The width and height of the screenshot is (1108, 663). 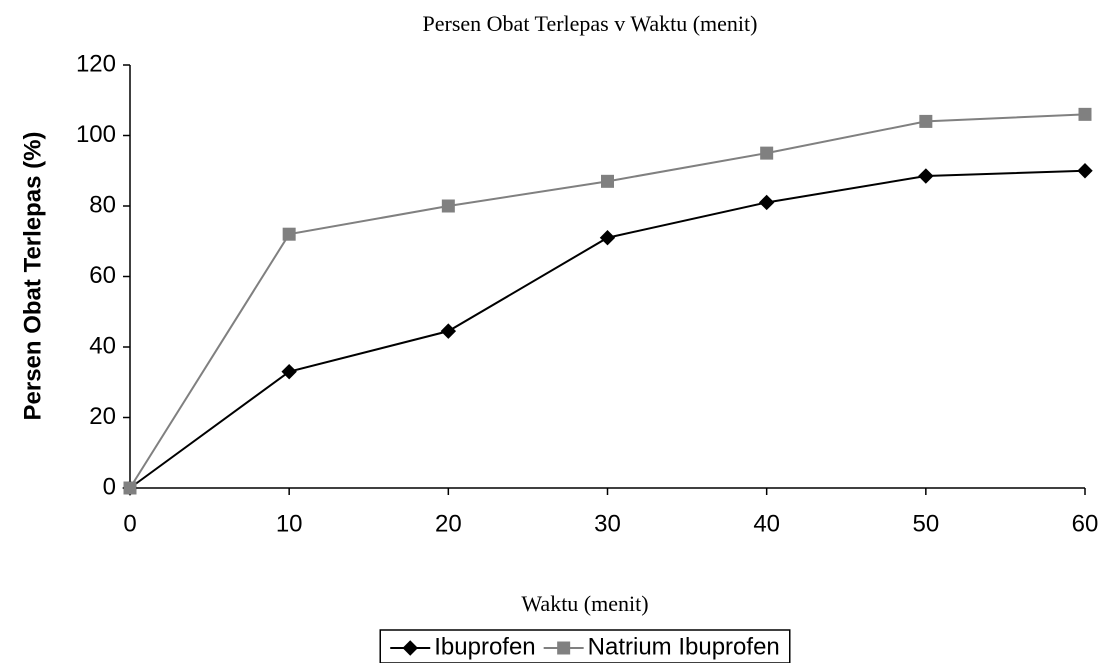 I want to click on legend-label: Ibuprofen, so click(x=484, y=646).